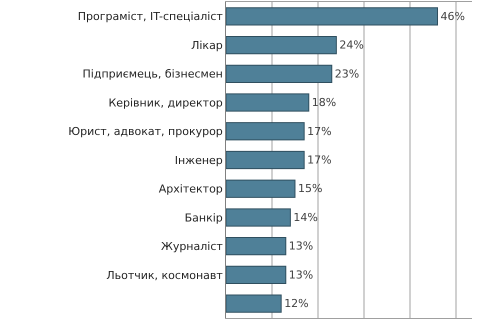 This screenshot has height=320, width=480. I want to click on y-tick-label: Інженер, so click(198, 160).